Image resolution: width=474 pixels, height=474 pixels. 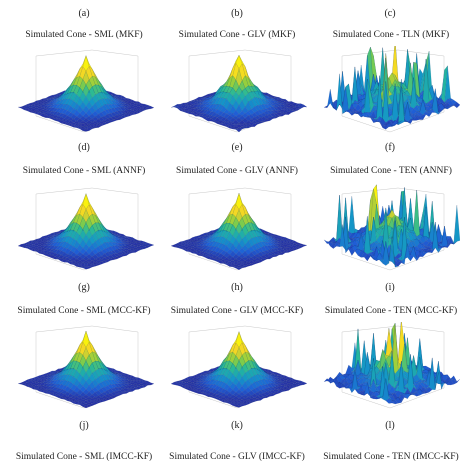 What do you see at coordinates (237, 457) in the screenshot?
I see `plot-title-glv-imcckf: Simulated Cone - GLV (IMCC-KF)` at bounding box center [237, 457].